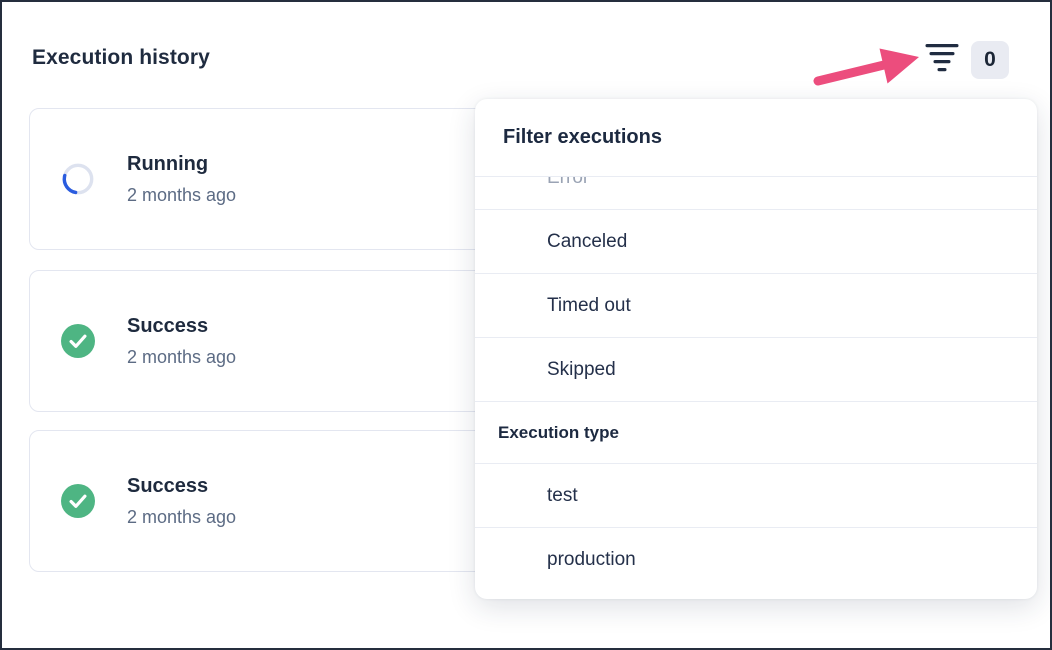  Describe the element at coordinates (756, 138) in the screenshot. I see `filter-menu-title: Filter executions` at that location.